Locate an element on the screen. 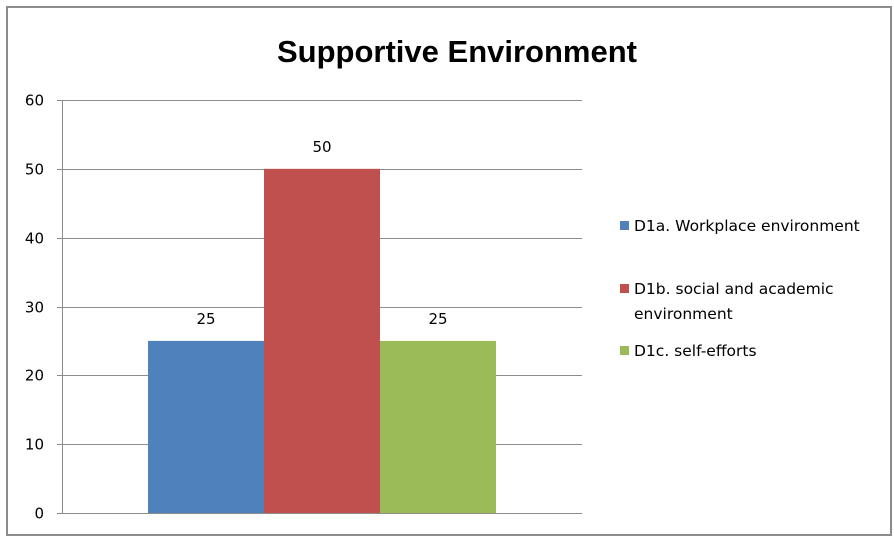 Image resolution: width=894 pixels, height=536 pixels. y-tick-label: 60 is located at coordinates (34, 101).